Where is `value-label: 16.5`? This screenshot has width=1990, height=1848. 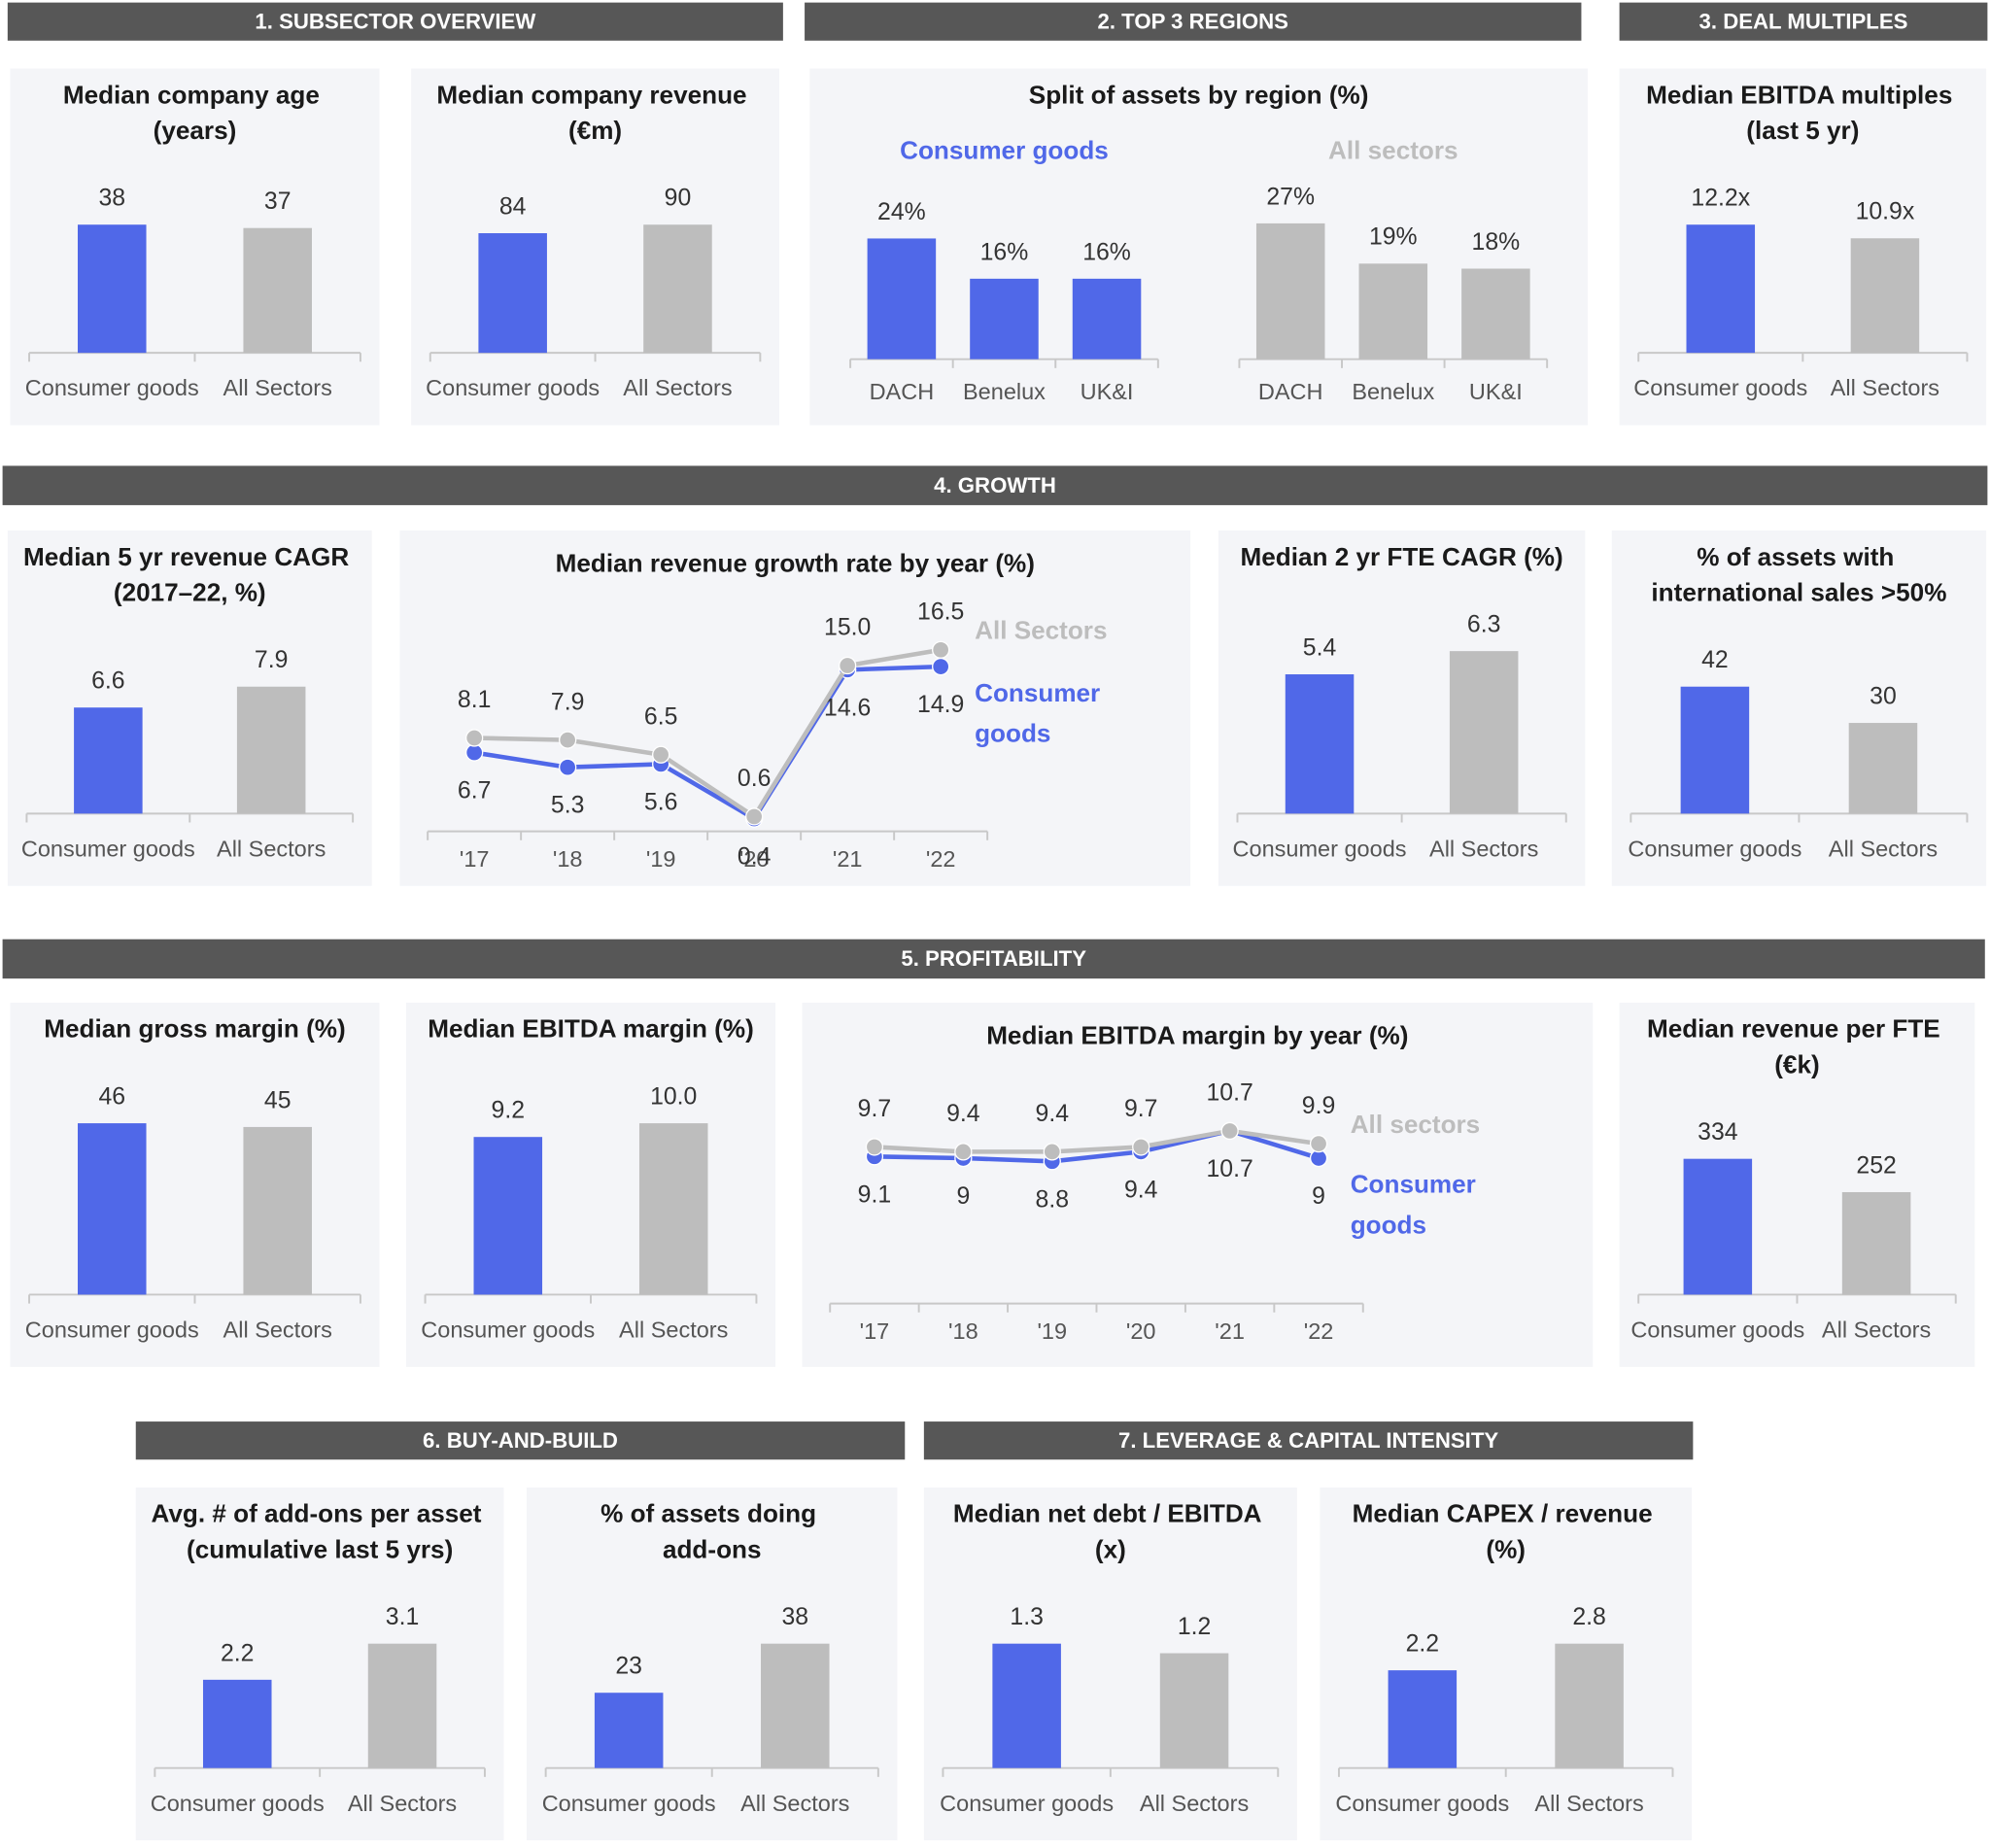
value-label: 16.5 is located at coordinates (941, 612).